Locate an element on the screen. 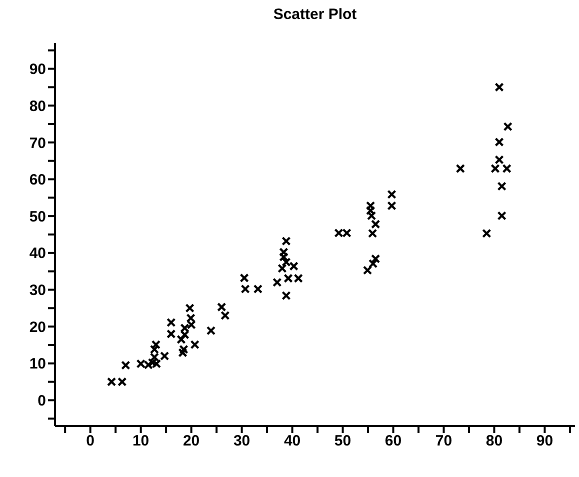  y-tick-label: 20 is located at coordinates (37, 327).